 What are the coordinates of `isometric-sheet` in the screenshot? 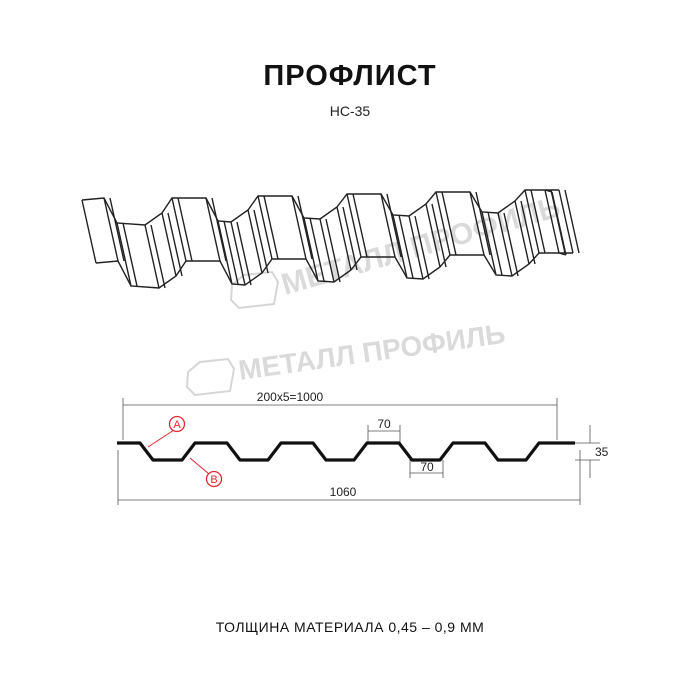 It's located at (330, 239).